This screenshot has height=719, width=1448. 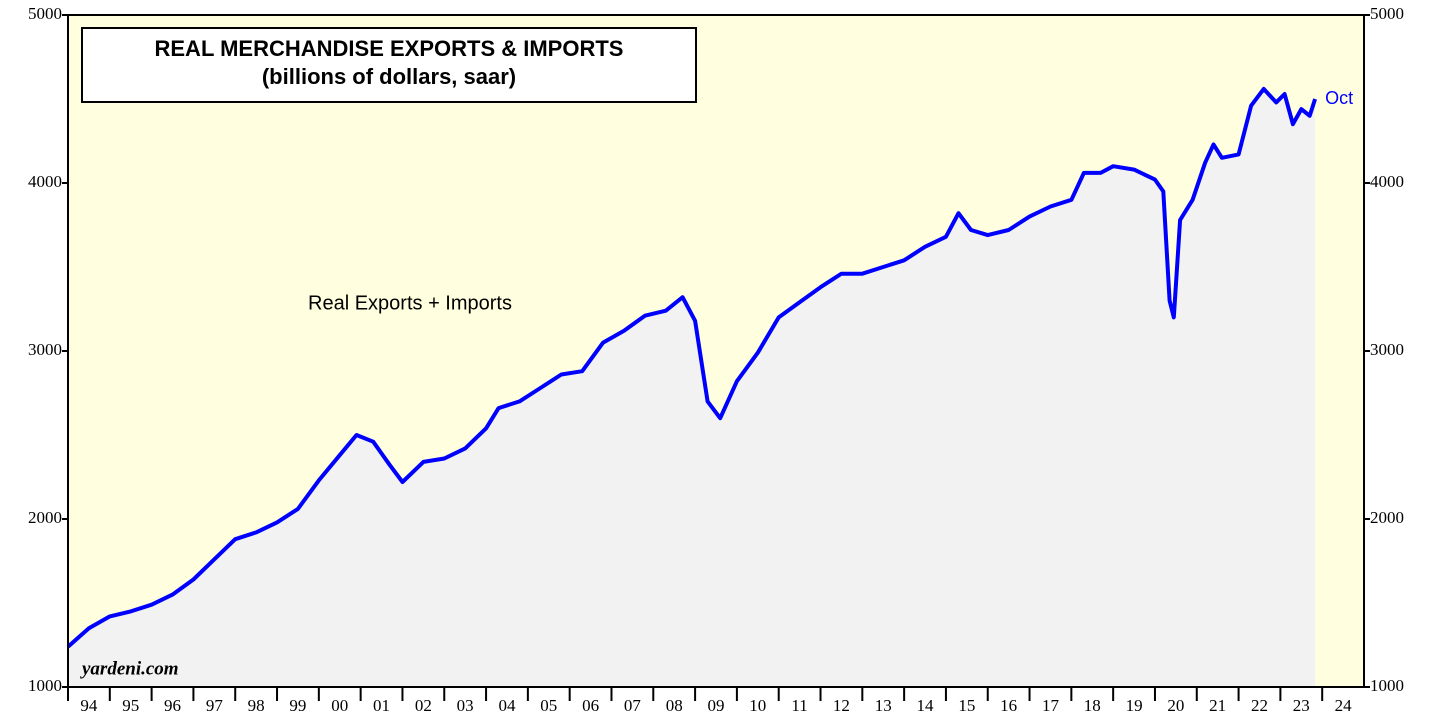 What do you see at coordinates (1344, 705) in the screenshot?
I see `x-tick-label: 24` at bounding box center [1344, 705].